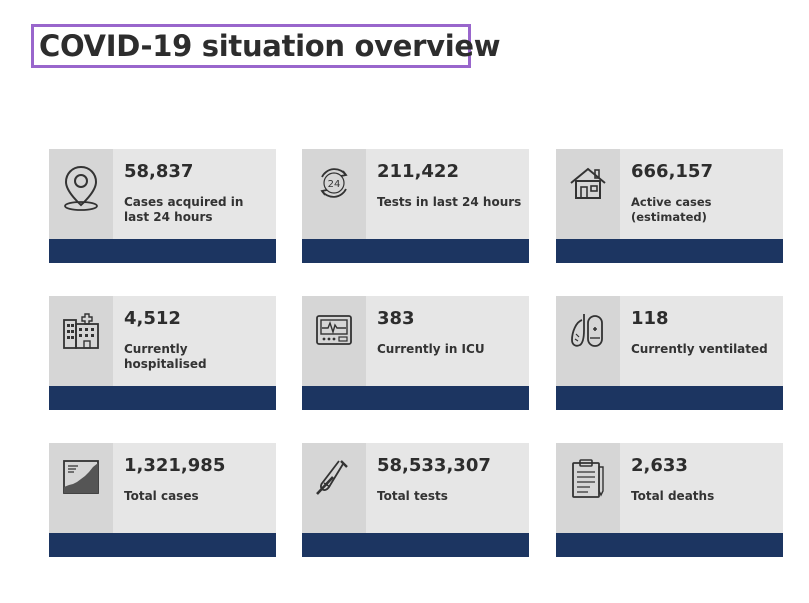 This screenshot has width=809, height=603. I want to click on stat-value: 118, so click(650, 318).